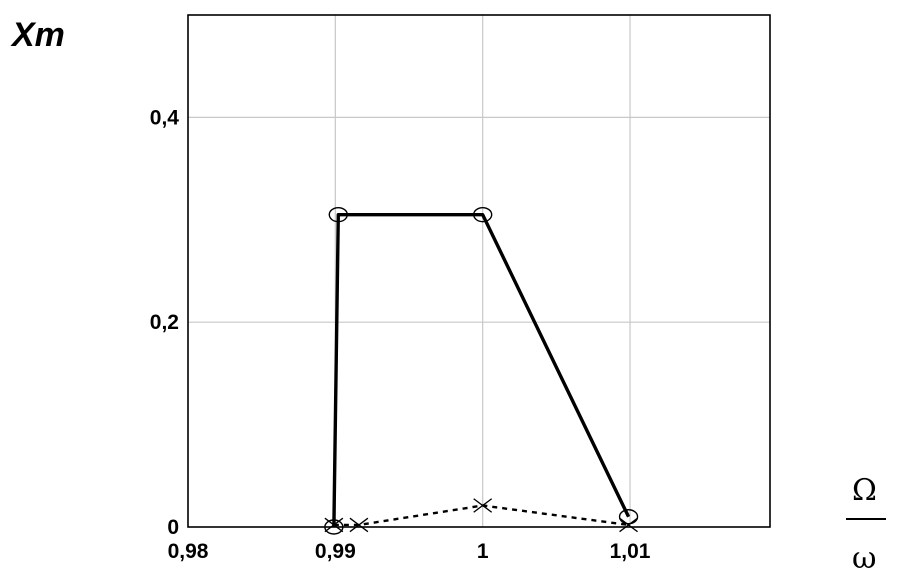 This screenshot has height=578, width=900. I want to click on x-axis-label-numerator: Ω, so click(864, 490).